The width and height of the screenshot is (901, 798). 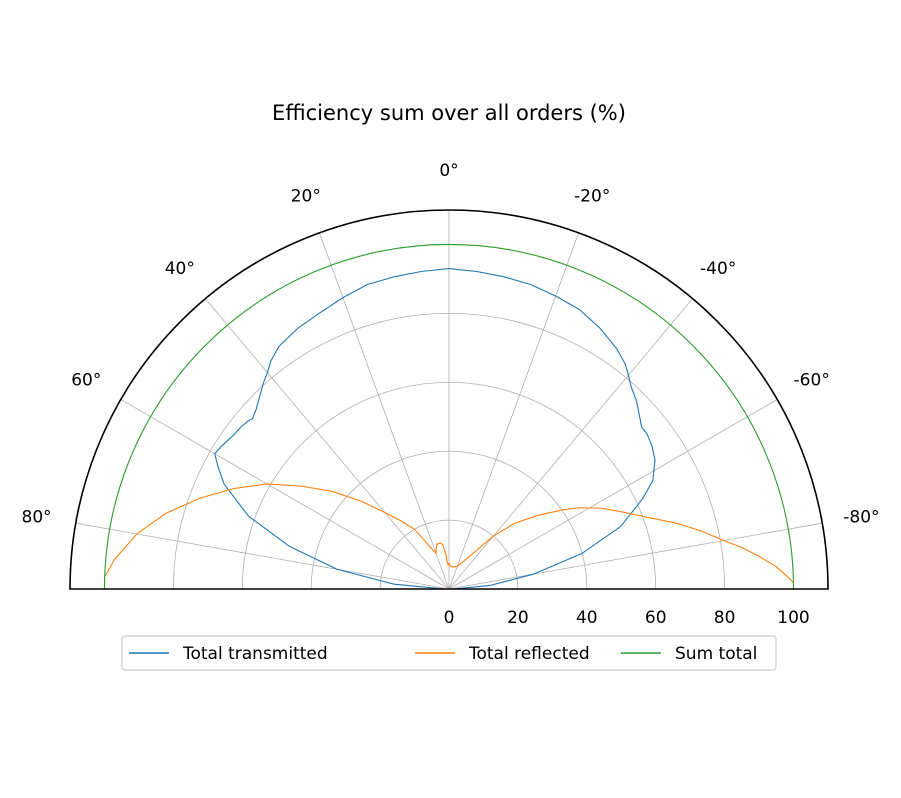 I want to click on r-tick-label: 100, so click(x=793, y=618).